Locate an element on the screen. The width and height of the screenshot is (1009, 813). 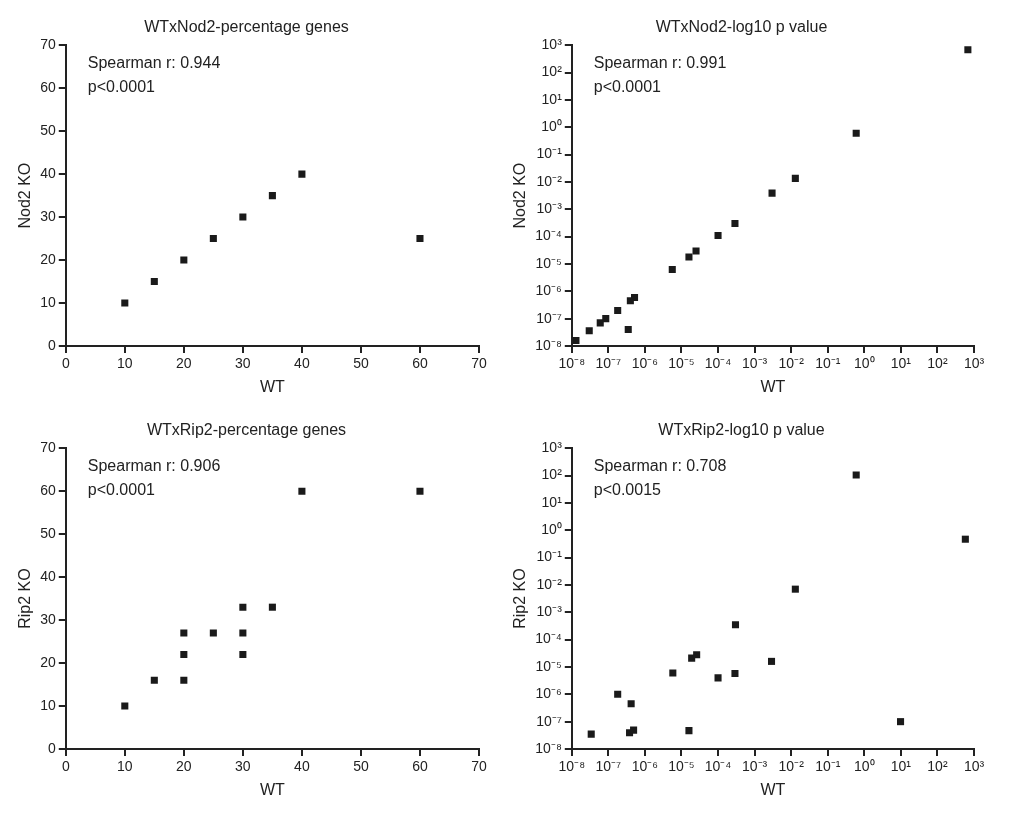
y-tick-label: 10 is located at coordinates (48, 704).